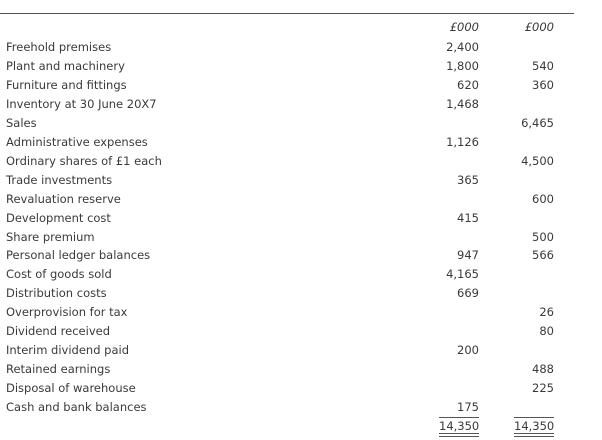  Describe the element at coordinates (76, 407) in the screenshot. I see `row-label: Cash and bank balances` at that location.